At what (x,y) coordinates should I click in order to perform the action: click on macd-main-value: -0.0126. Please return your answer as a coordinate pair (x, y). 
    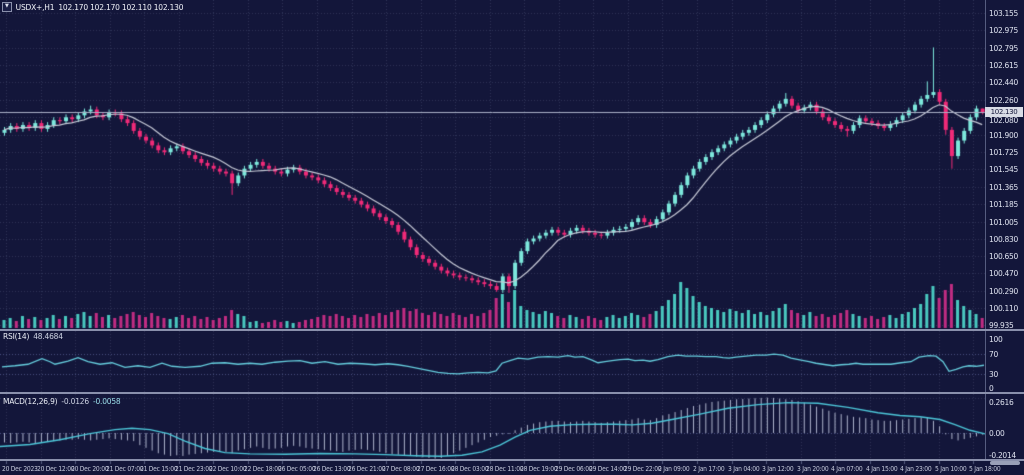
    Looking at the image, I should click on (75, 401).